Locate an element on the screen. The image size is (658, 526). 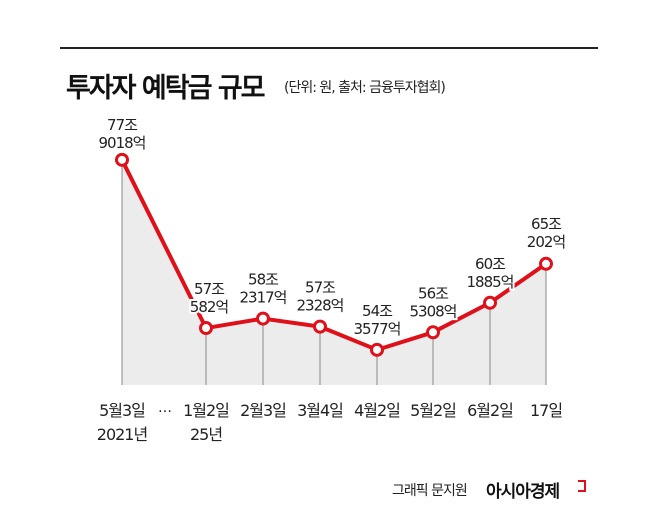
brand-logo: 아시아경제 is located at coordinates (523, 492).